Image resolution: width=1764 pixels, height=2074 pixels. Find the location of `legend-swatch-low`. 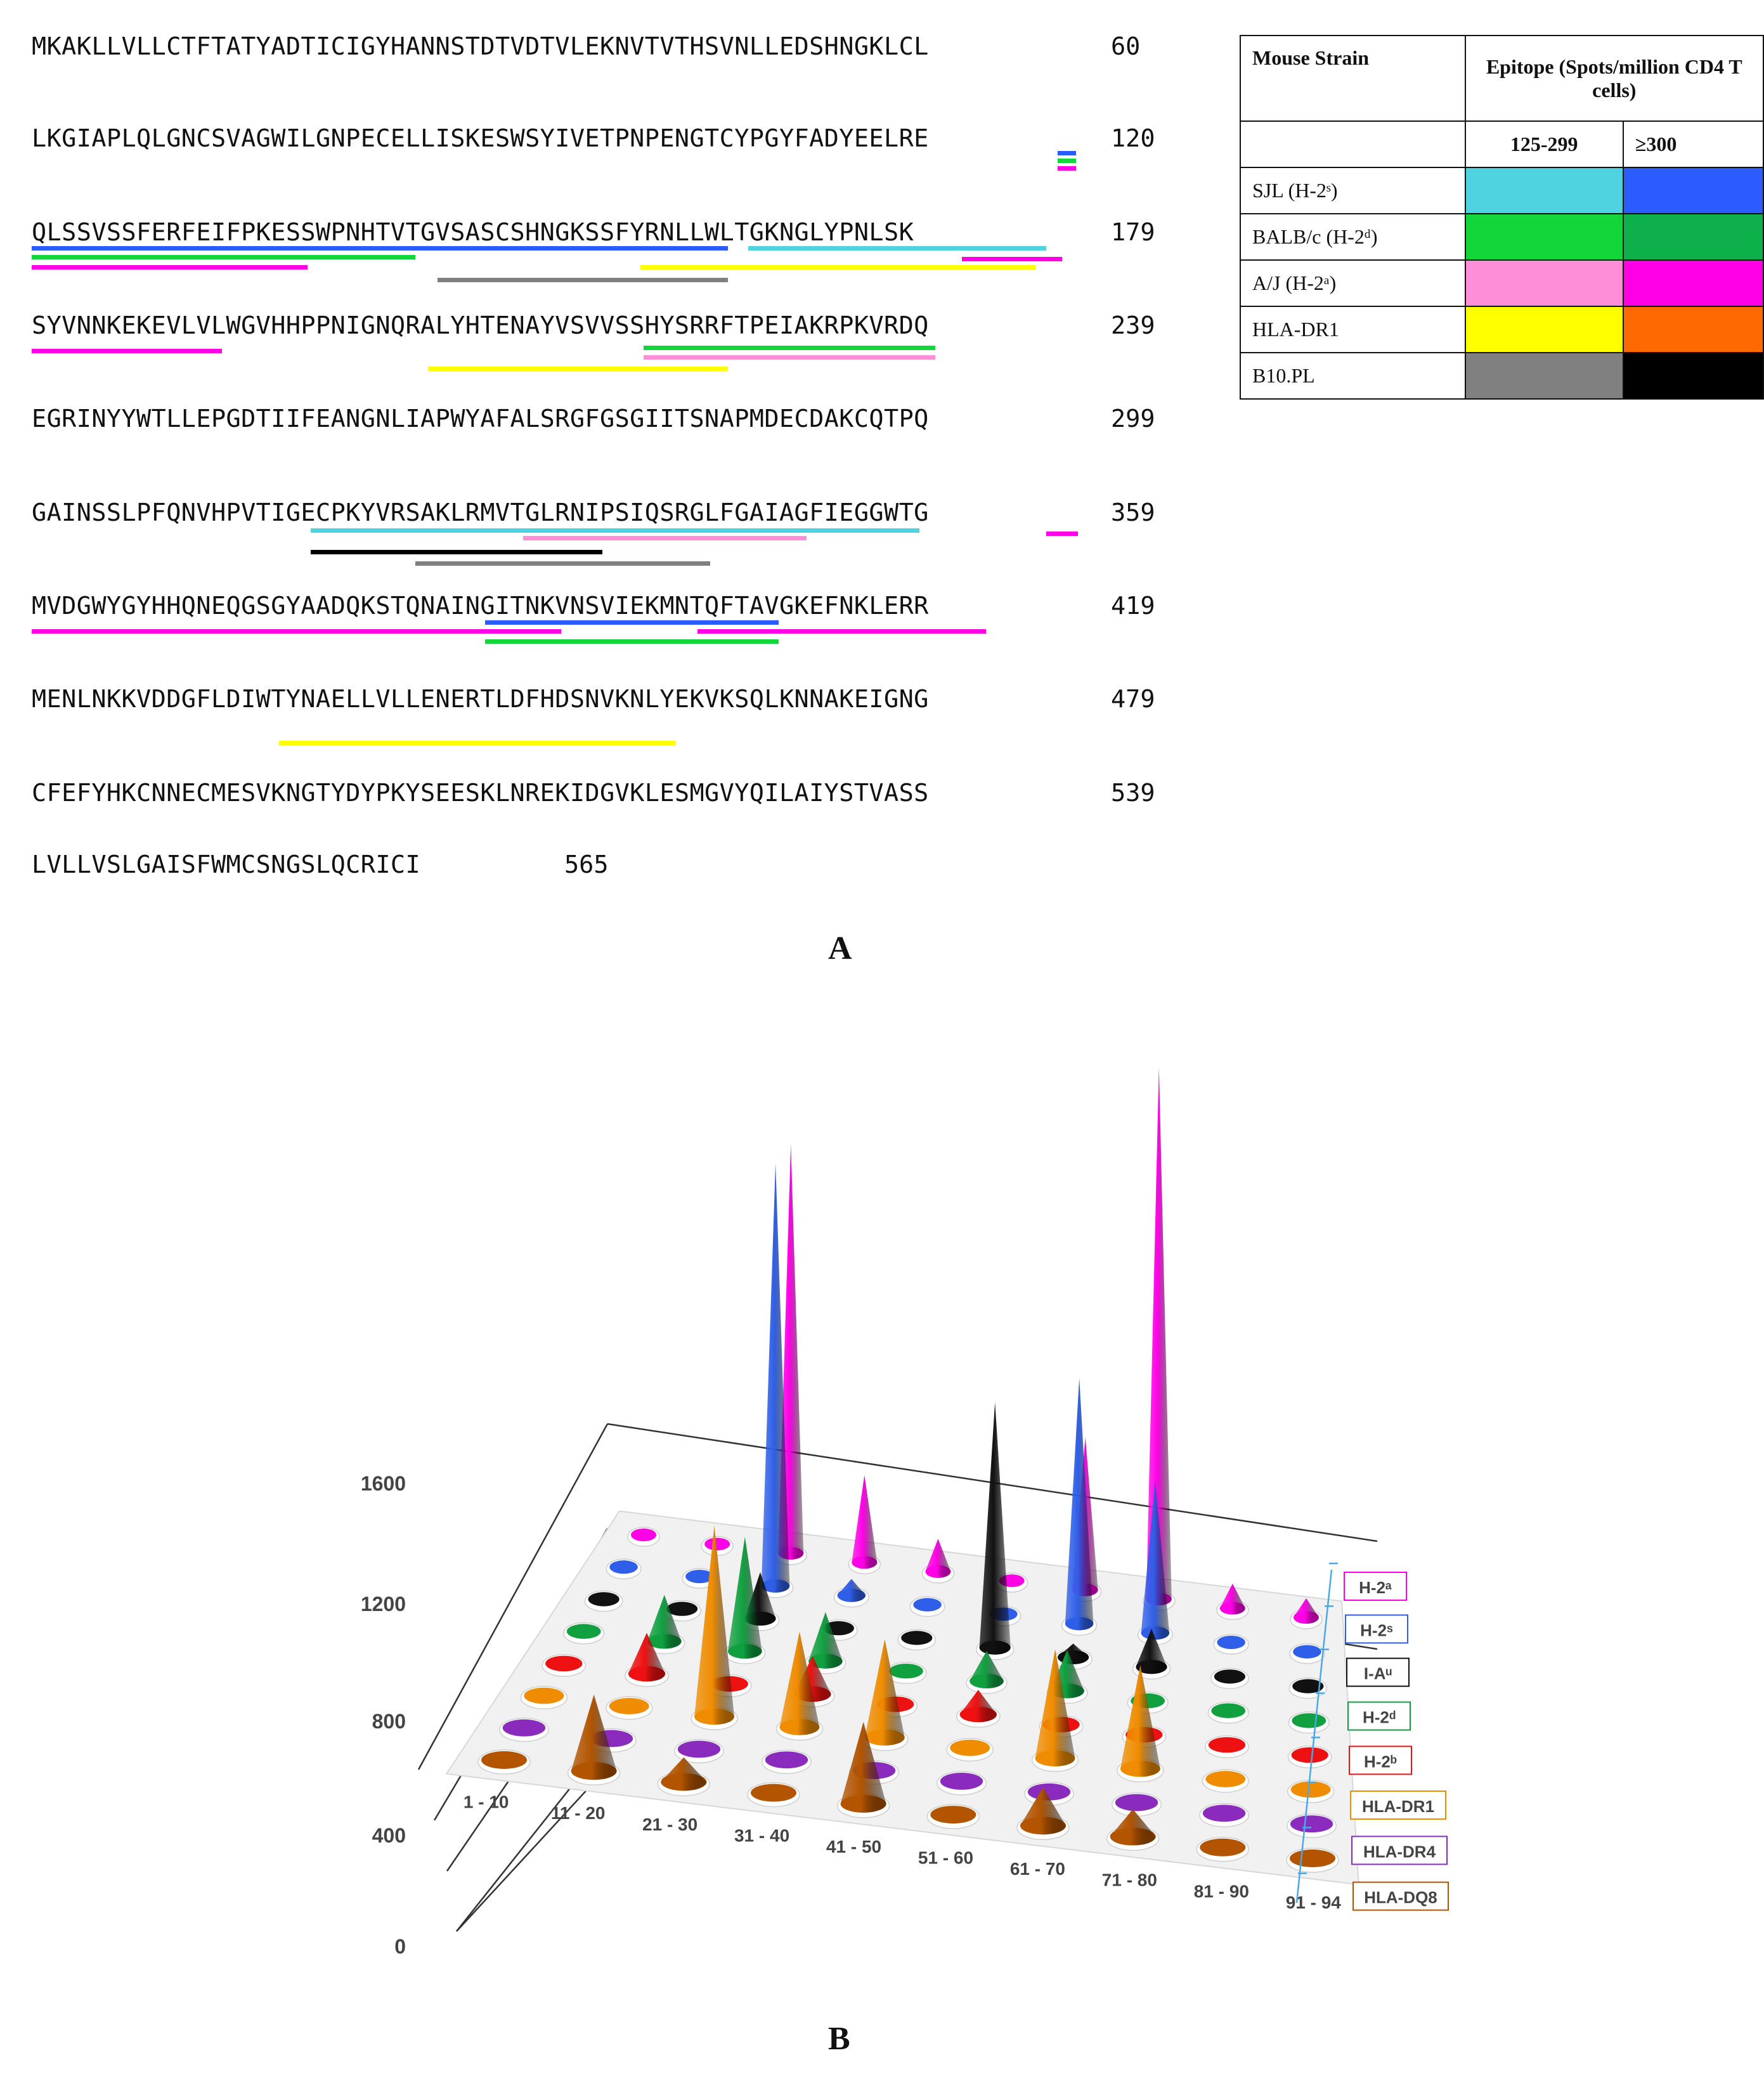

legend-swatch-low is located at coordinates (1544, 283).